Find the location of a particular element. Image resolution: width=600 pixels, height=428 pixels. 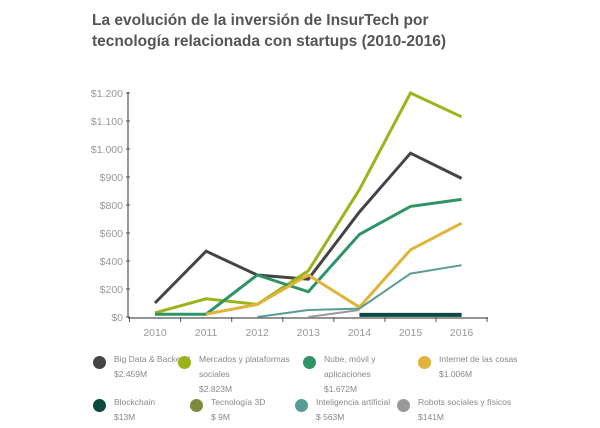

series-line-robots-sociales-y-f-sicos is located at coordinates (334, 313).